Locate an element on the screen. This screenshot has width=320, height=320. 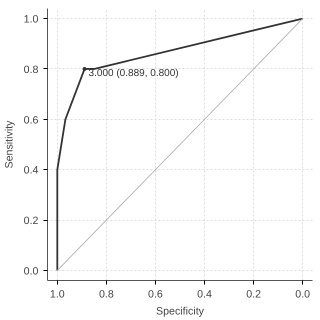
y-axis-title: Sensitivity is located at coordinates (10, 144).